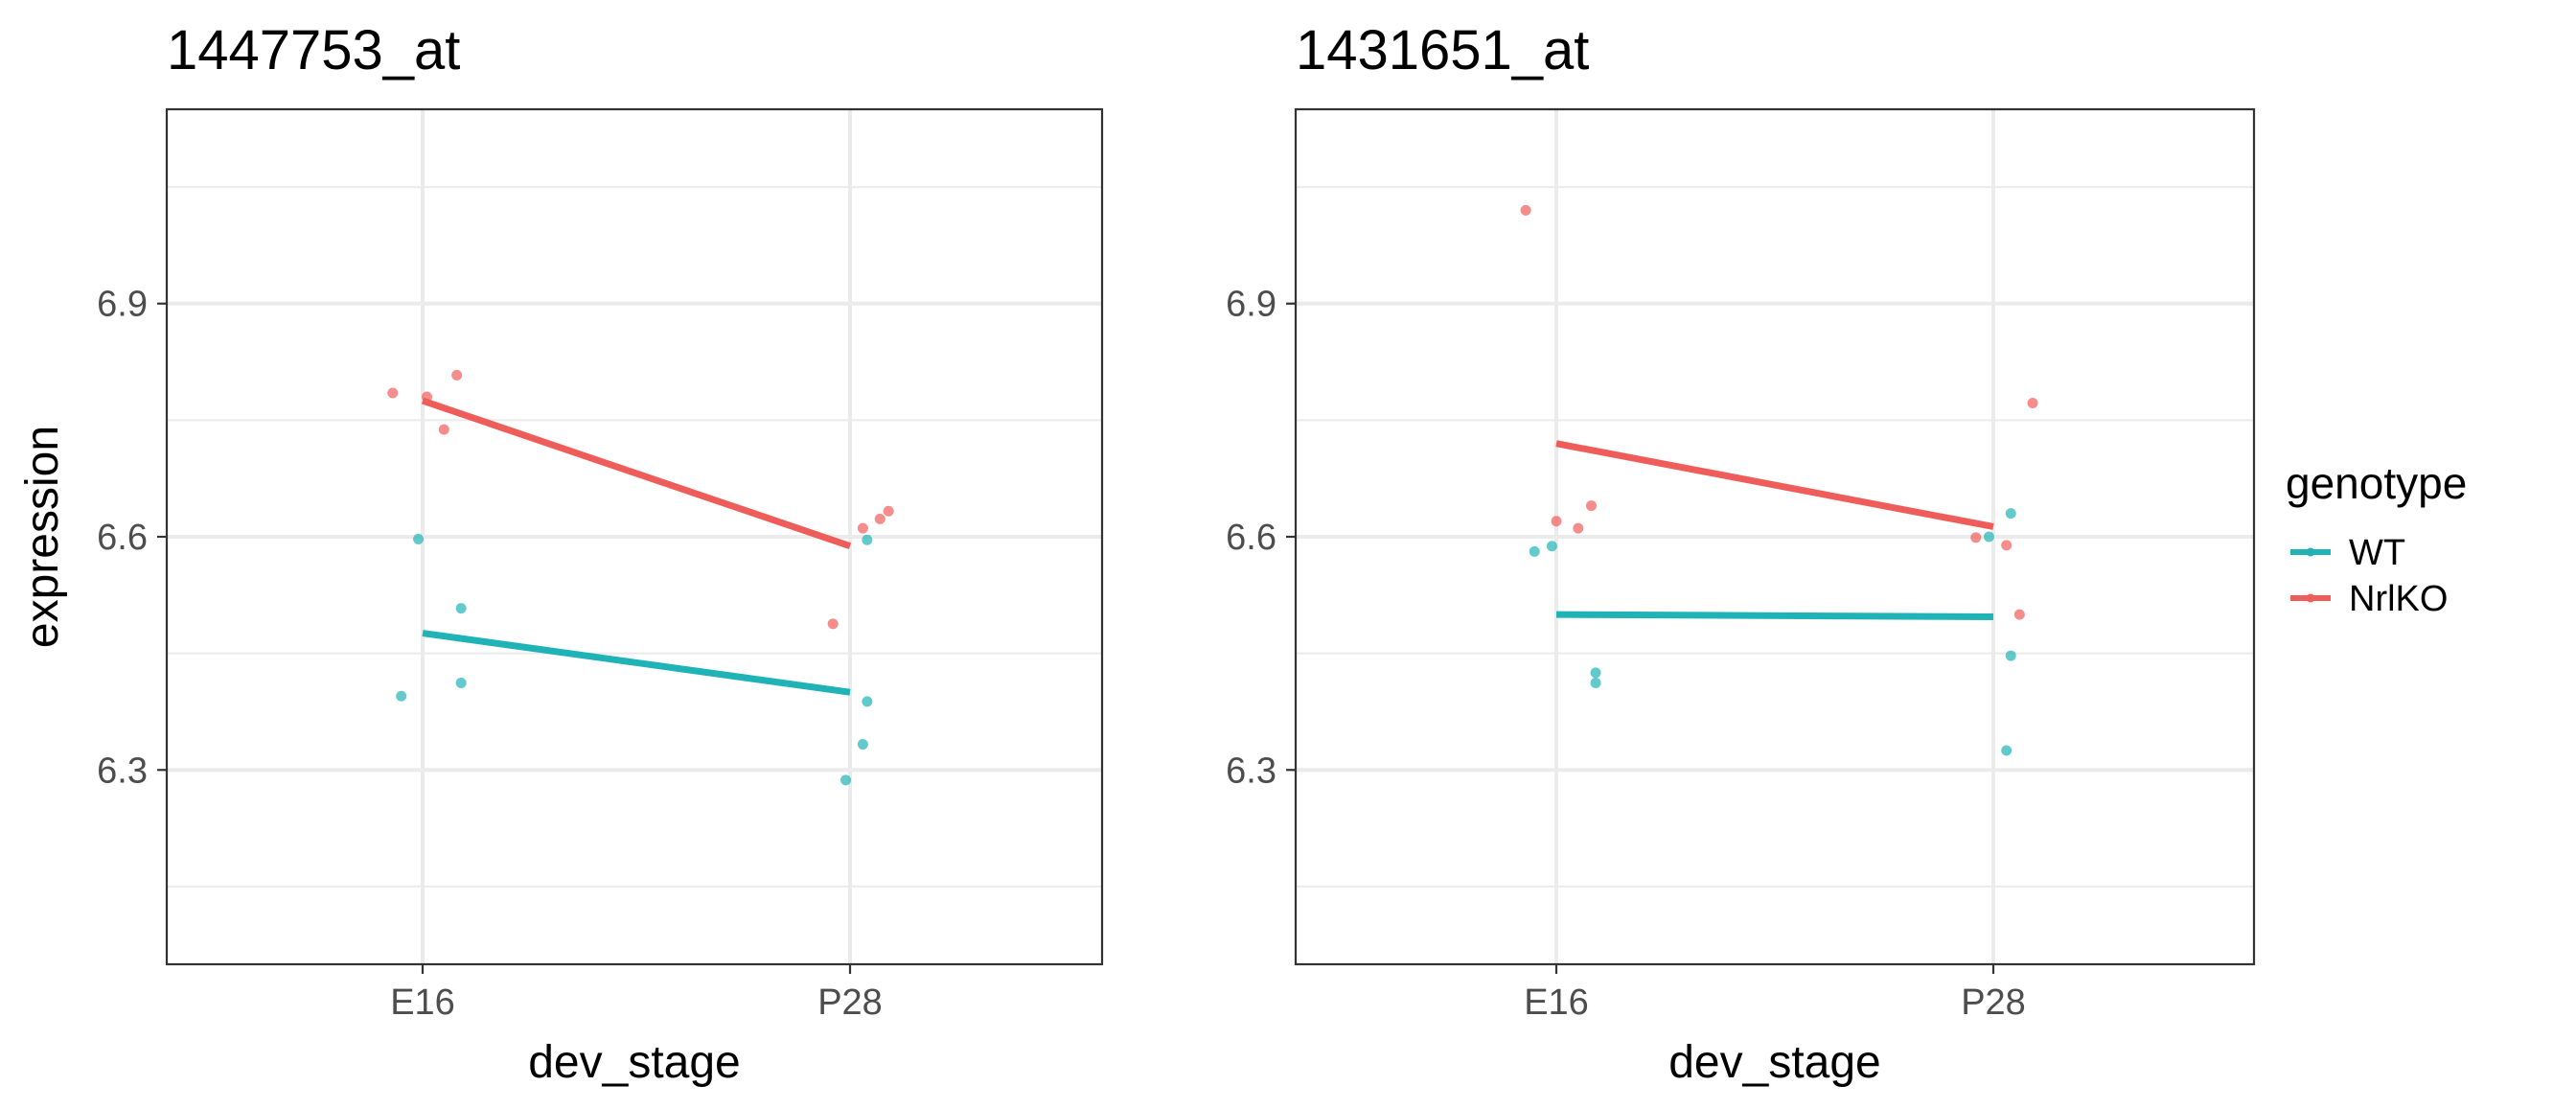 Image resolution: width=2576 pixels, height=1109 pixels. Describe the element at coordinates (2377, 553) in the screenshot. I see `legend-label: WT` at that location.